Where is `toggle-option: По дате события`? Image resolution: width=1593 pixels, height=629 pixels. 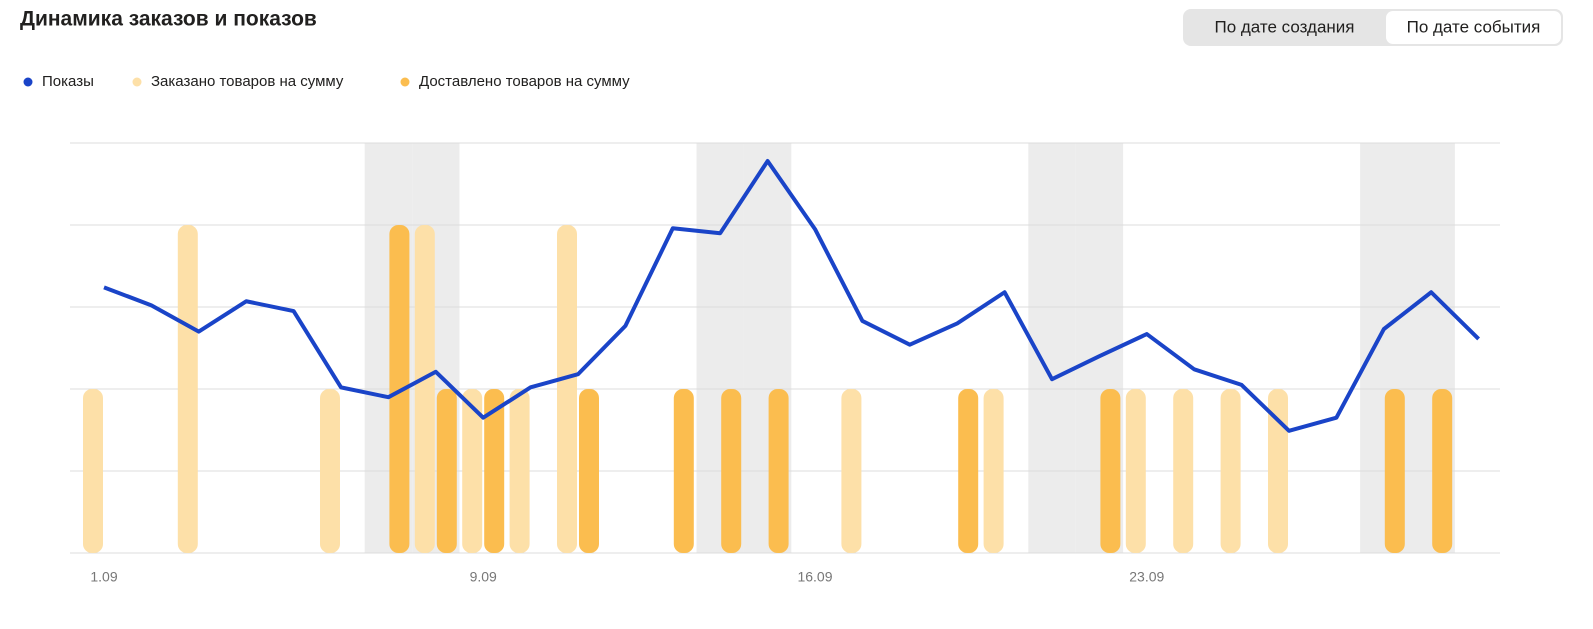 toggle-option: По дате события is located at coordinates (1474, 26).